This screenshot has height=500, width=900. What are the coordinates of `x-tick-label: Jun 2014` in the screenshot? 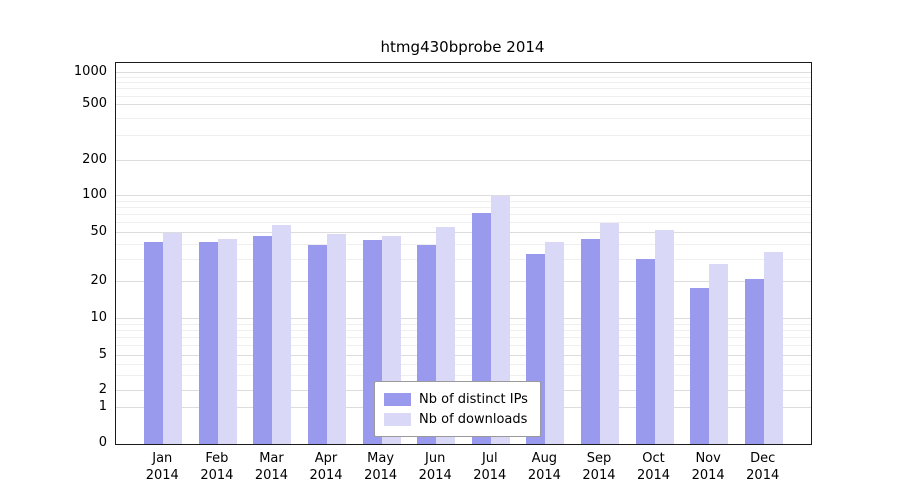 It's located at (435, 467).